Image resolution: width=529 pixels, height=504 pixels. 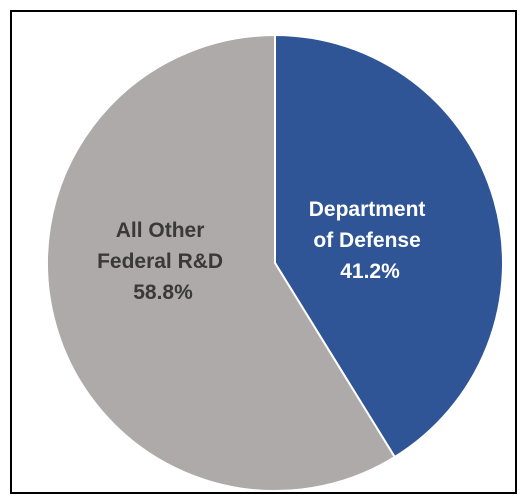 I want to click on slice-label-other: All Other Federal R&D 58.8%, so click(x=163, y=261).